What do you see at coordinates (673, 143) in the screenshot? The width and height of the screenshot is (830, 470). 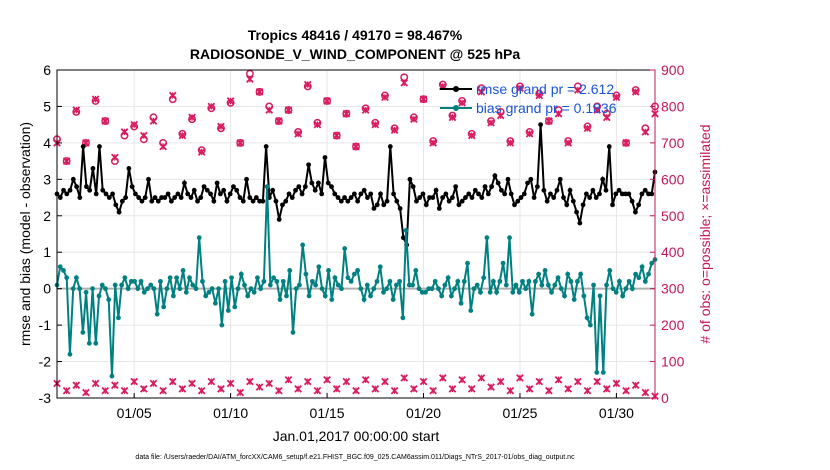 I see `y-right-tick-label: 700` at bounding box center [673, 143].